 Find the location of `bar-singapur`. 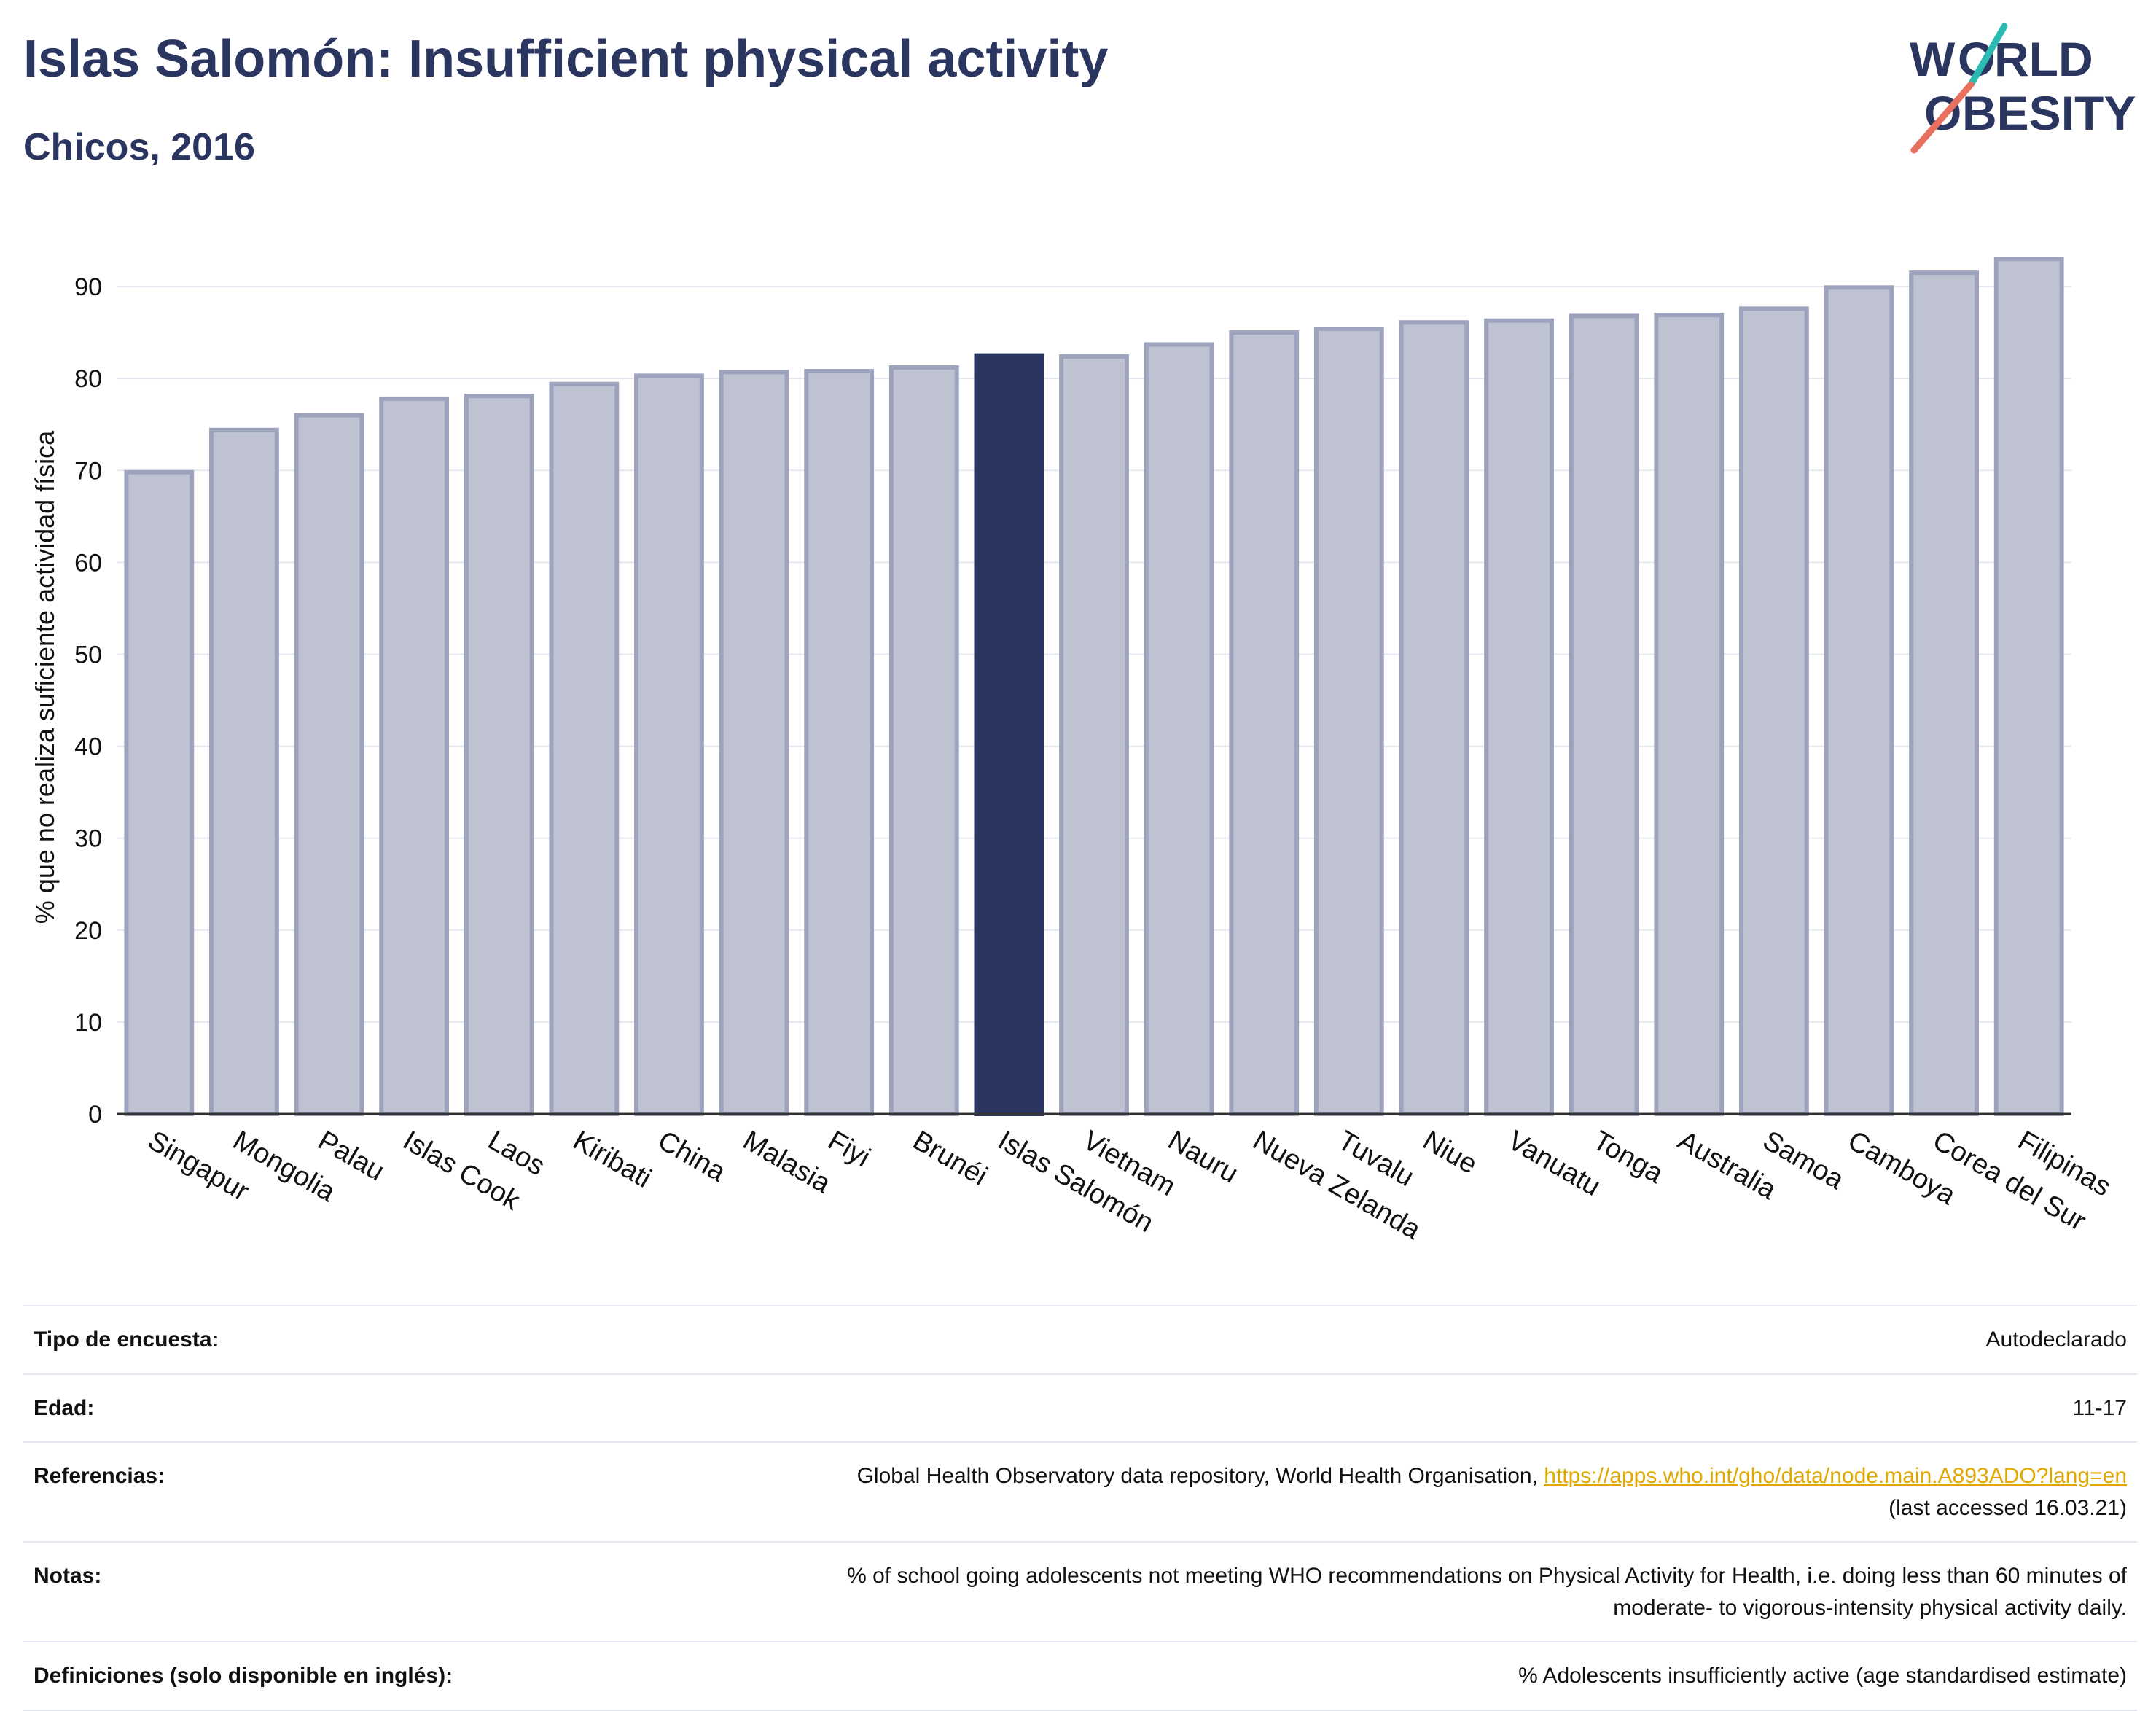

bar-singapur is located at coordinates (159, 792).